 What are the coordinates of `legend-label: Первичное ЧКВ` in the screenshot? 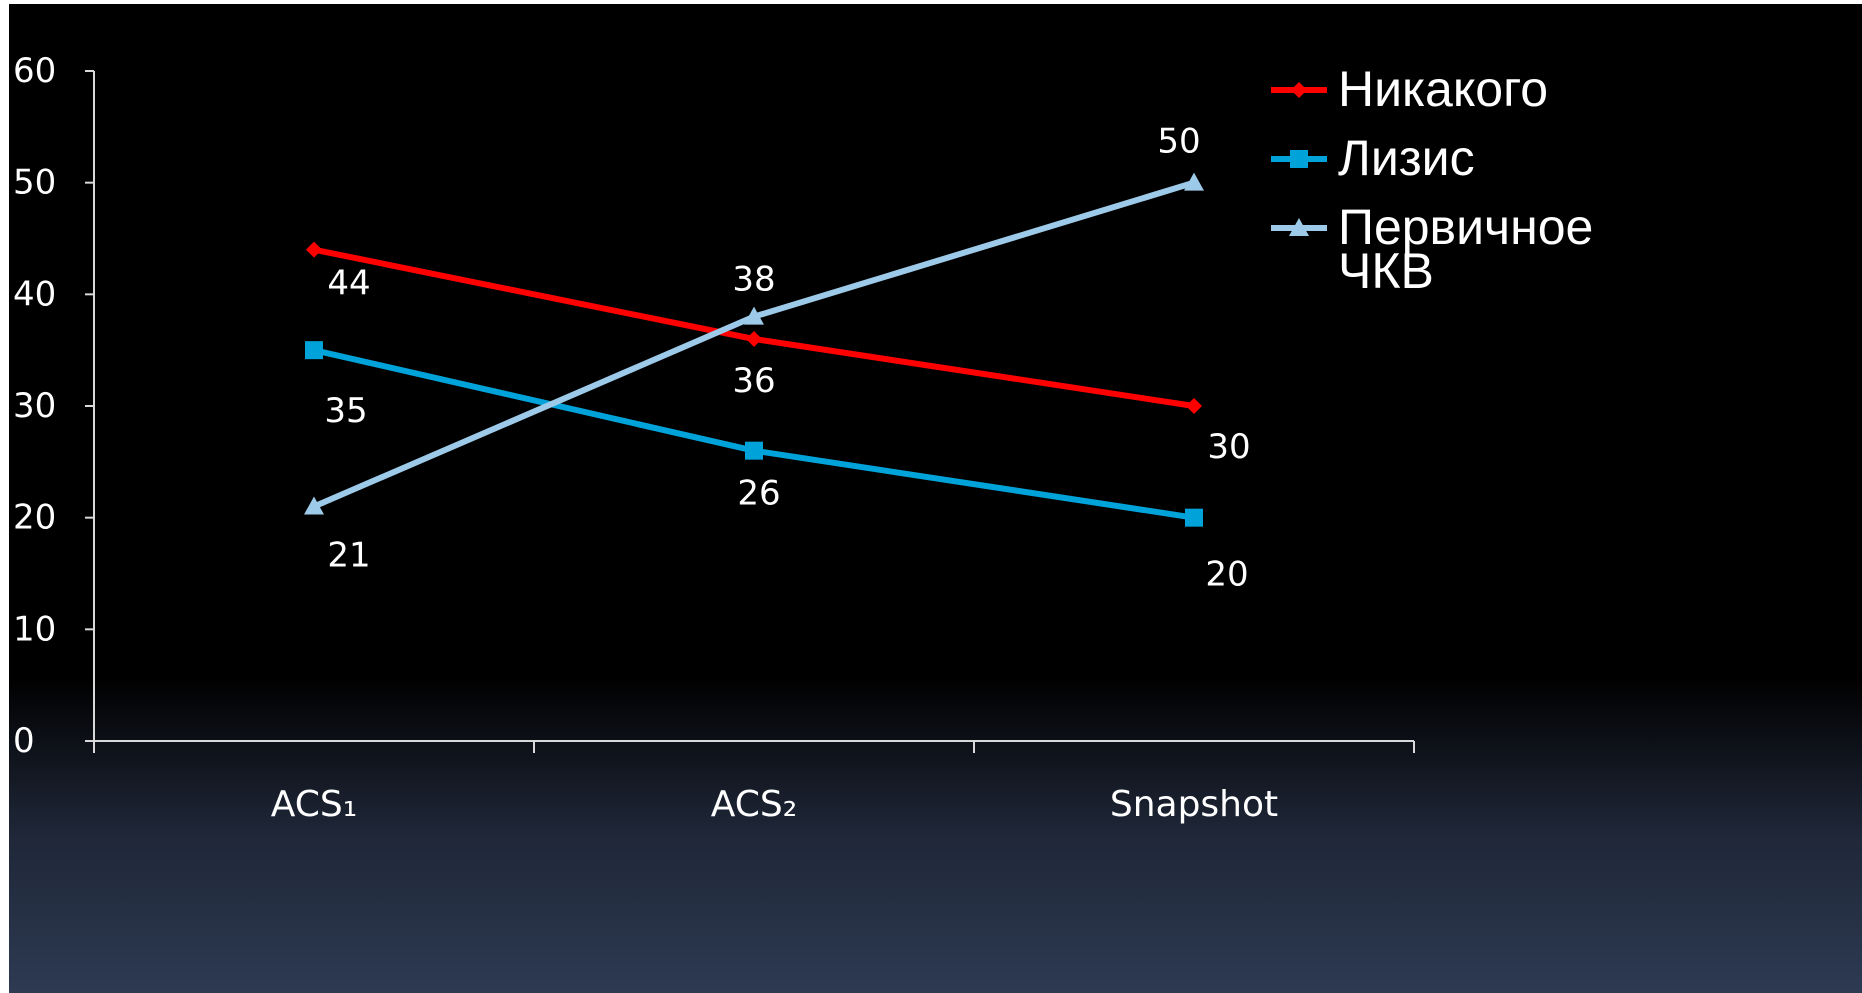 It's located at (1465, 249).